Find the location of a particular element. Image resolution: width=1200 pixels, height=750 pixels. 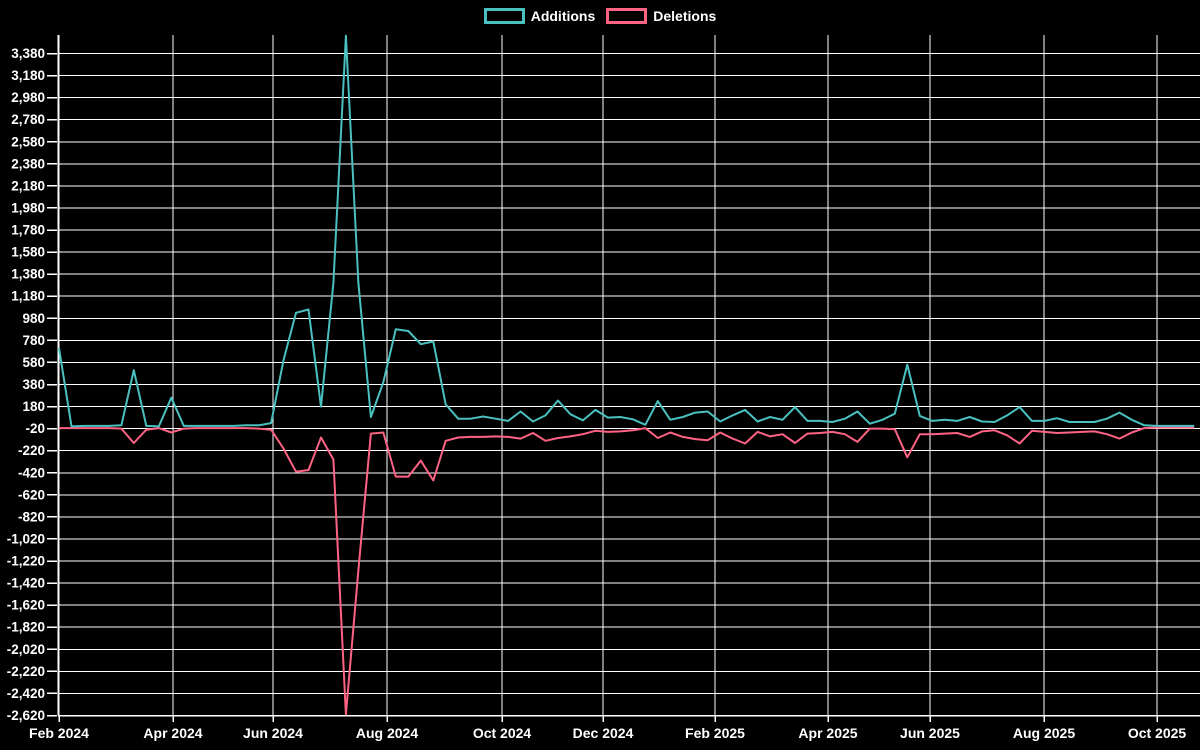

y-tick-label: -1,620 is located at coordinates (26, 605).